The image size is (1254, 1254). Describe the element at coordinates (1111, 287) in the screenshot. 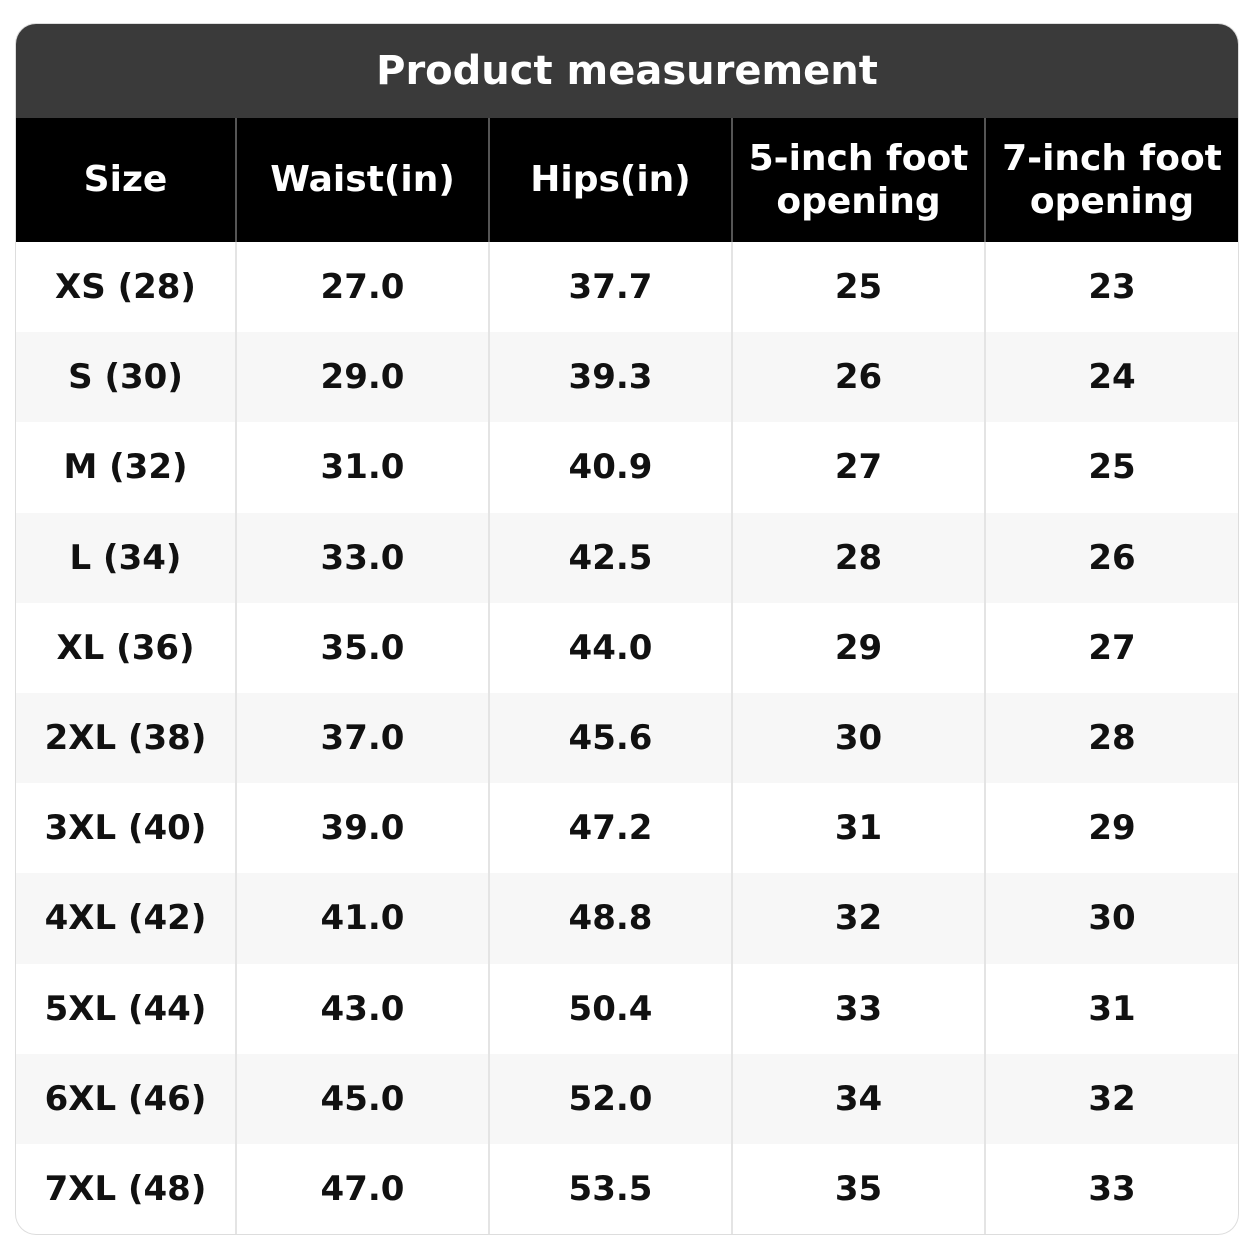

I see `table-cell: 23` at that location.